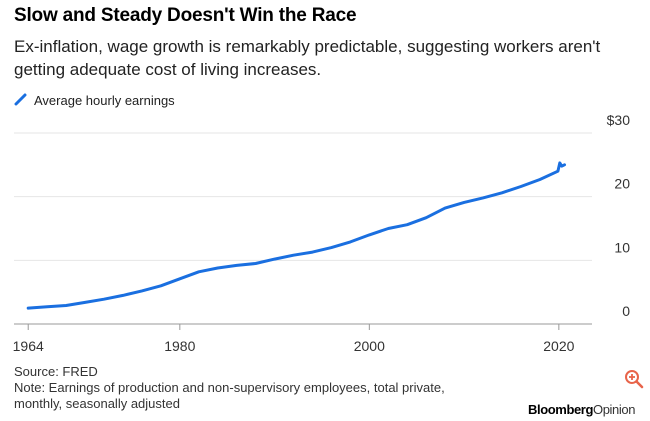 This screenshot has height=421, width=650. Describe the element at coordinates (369, 346) in the screenshot. I see `x-tick-label: 2000` at that location.